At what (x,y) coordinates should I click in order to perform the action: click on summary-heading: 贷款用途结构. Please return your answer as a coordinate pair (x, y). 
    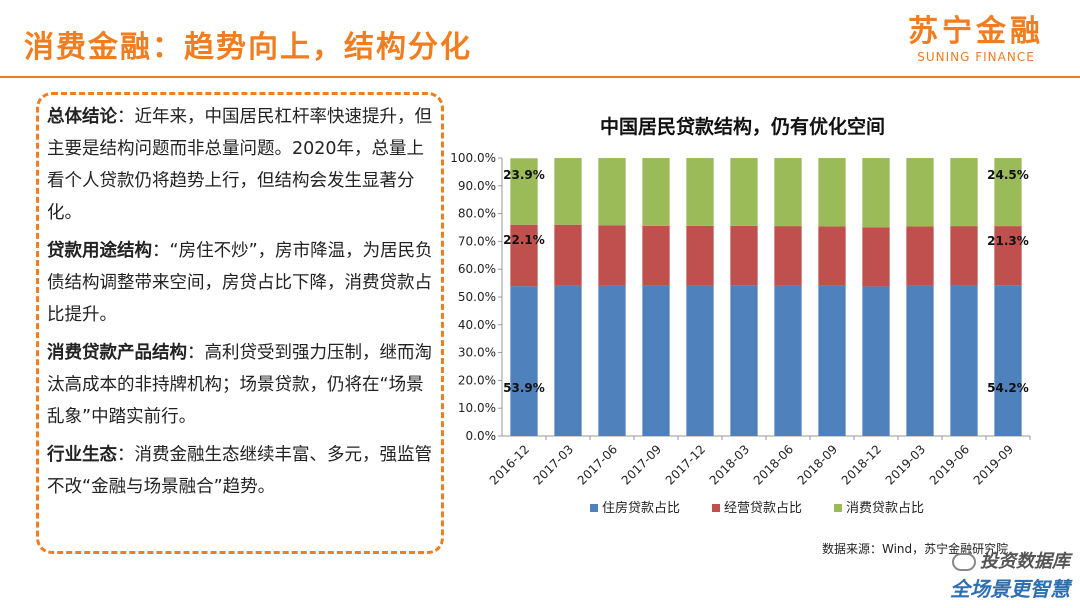
    Looking at the image, I should click on (99, 251).